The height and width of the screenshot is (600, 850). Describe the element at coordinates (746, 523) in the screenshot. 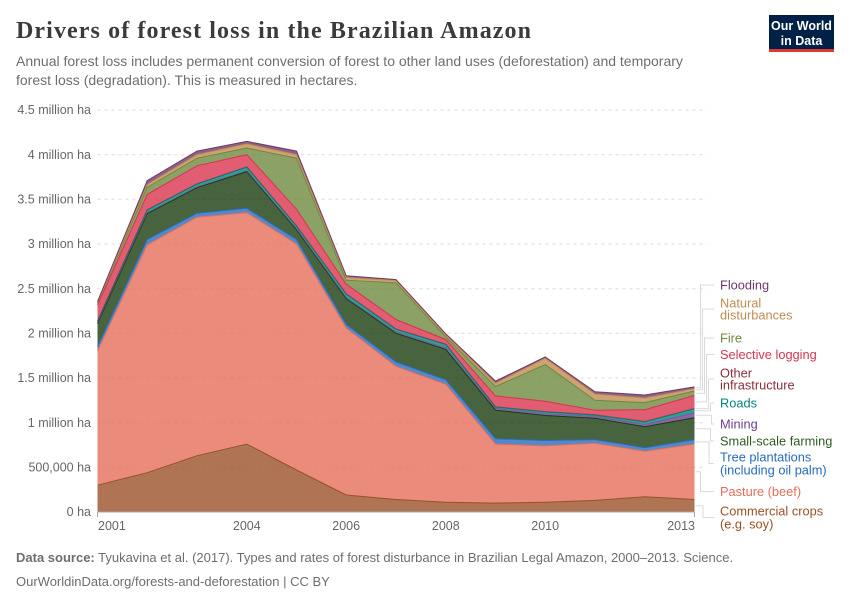

I see `svg-text: (e.g. soy)` at that location.